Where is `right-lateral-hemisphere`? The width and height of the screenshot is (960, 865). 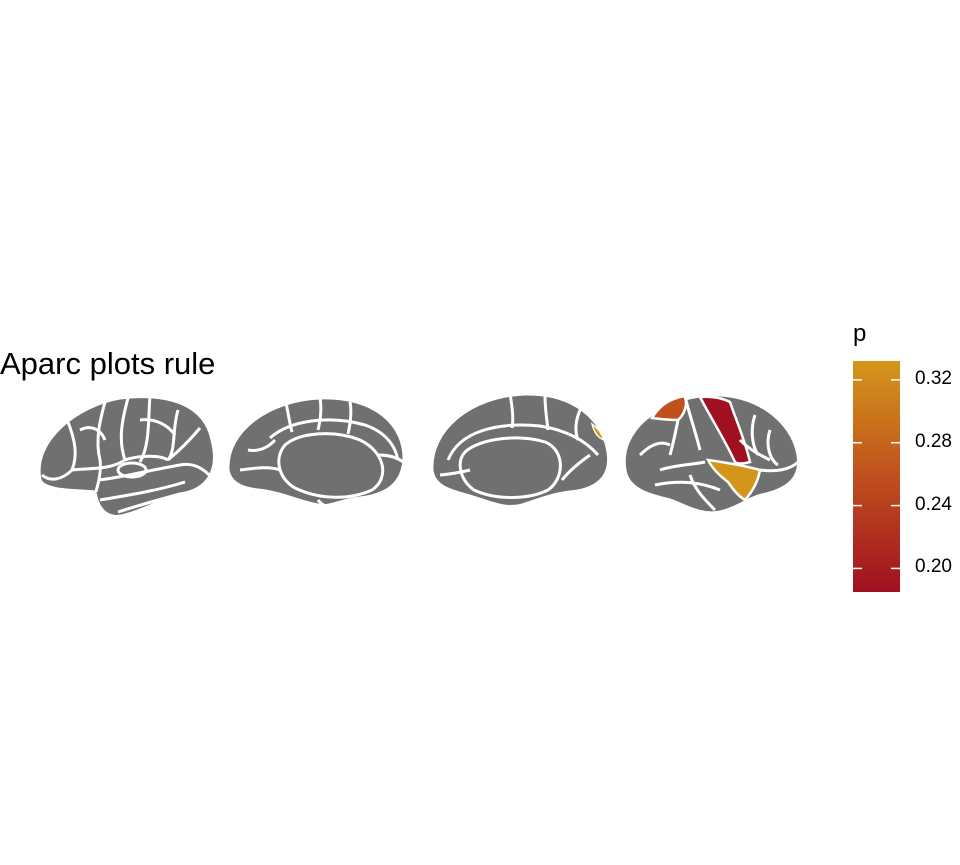
right-lateral-hemisphere is located at coordinates (711, 454).